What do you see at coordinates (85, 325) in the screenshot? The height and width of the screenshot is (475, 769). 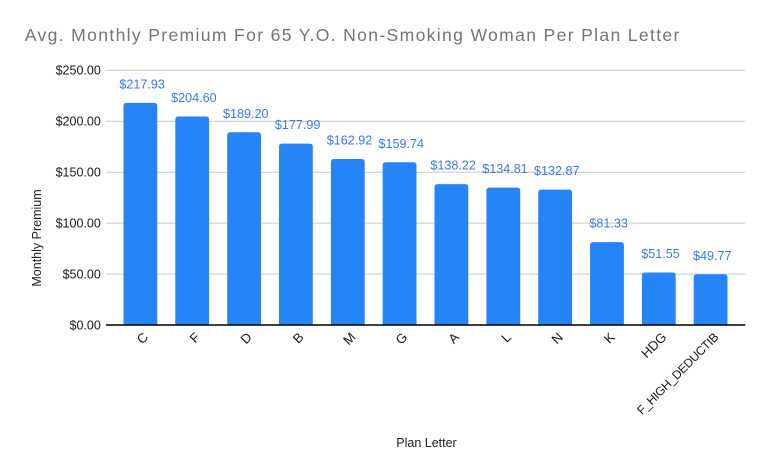 I see `svg-text: $0.00` at bounding box center [85, 325].